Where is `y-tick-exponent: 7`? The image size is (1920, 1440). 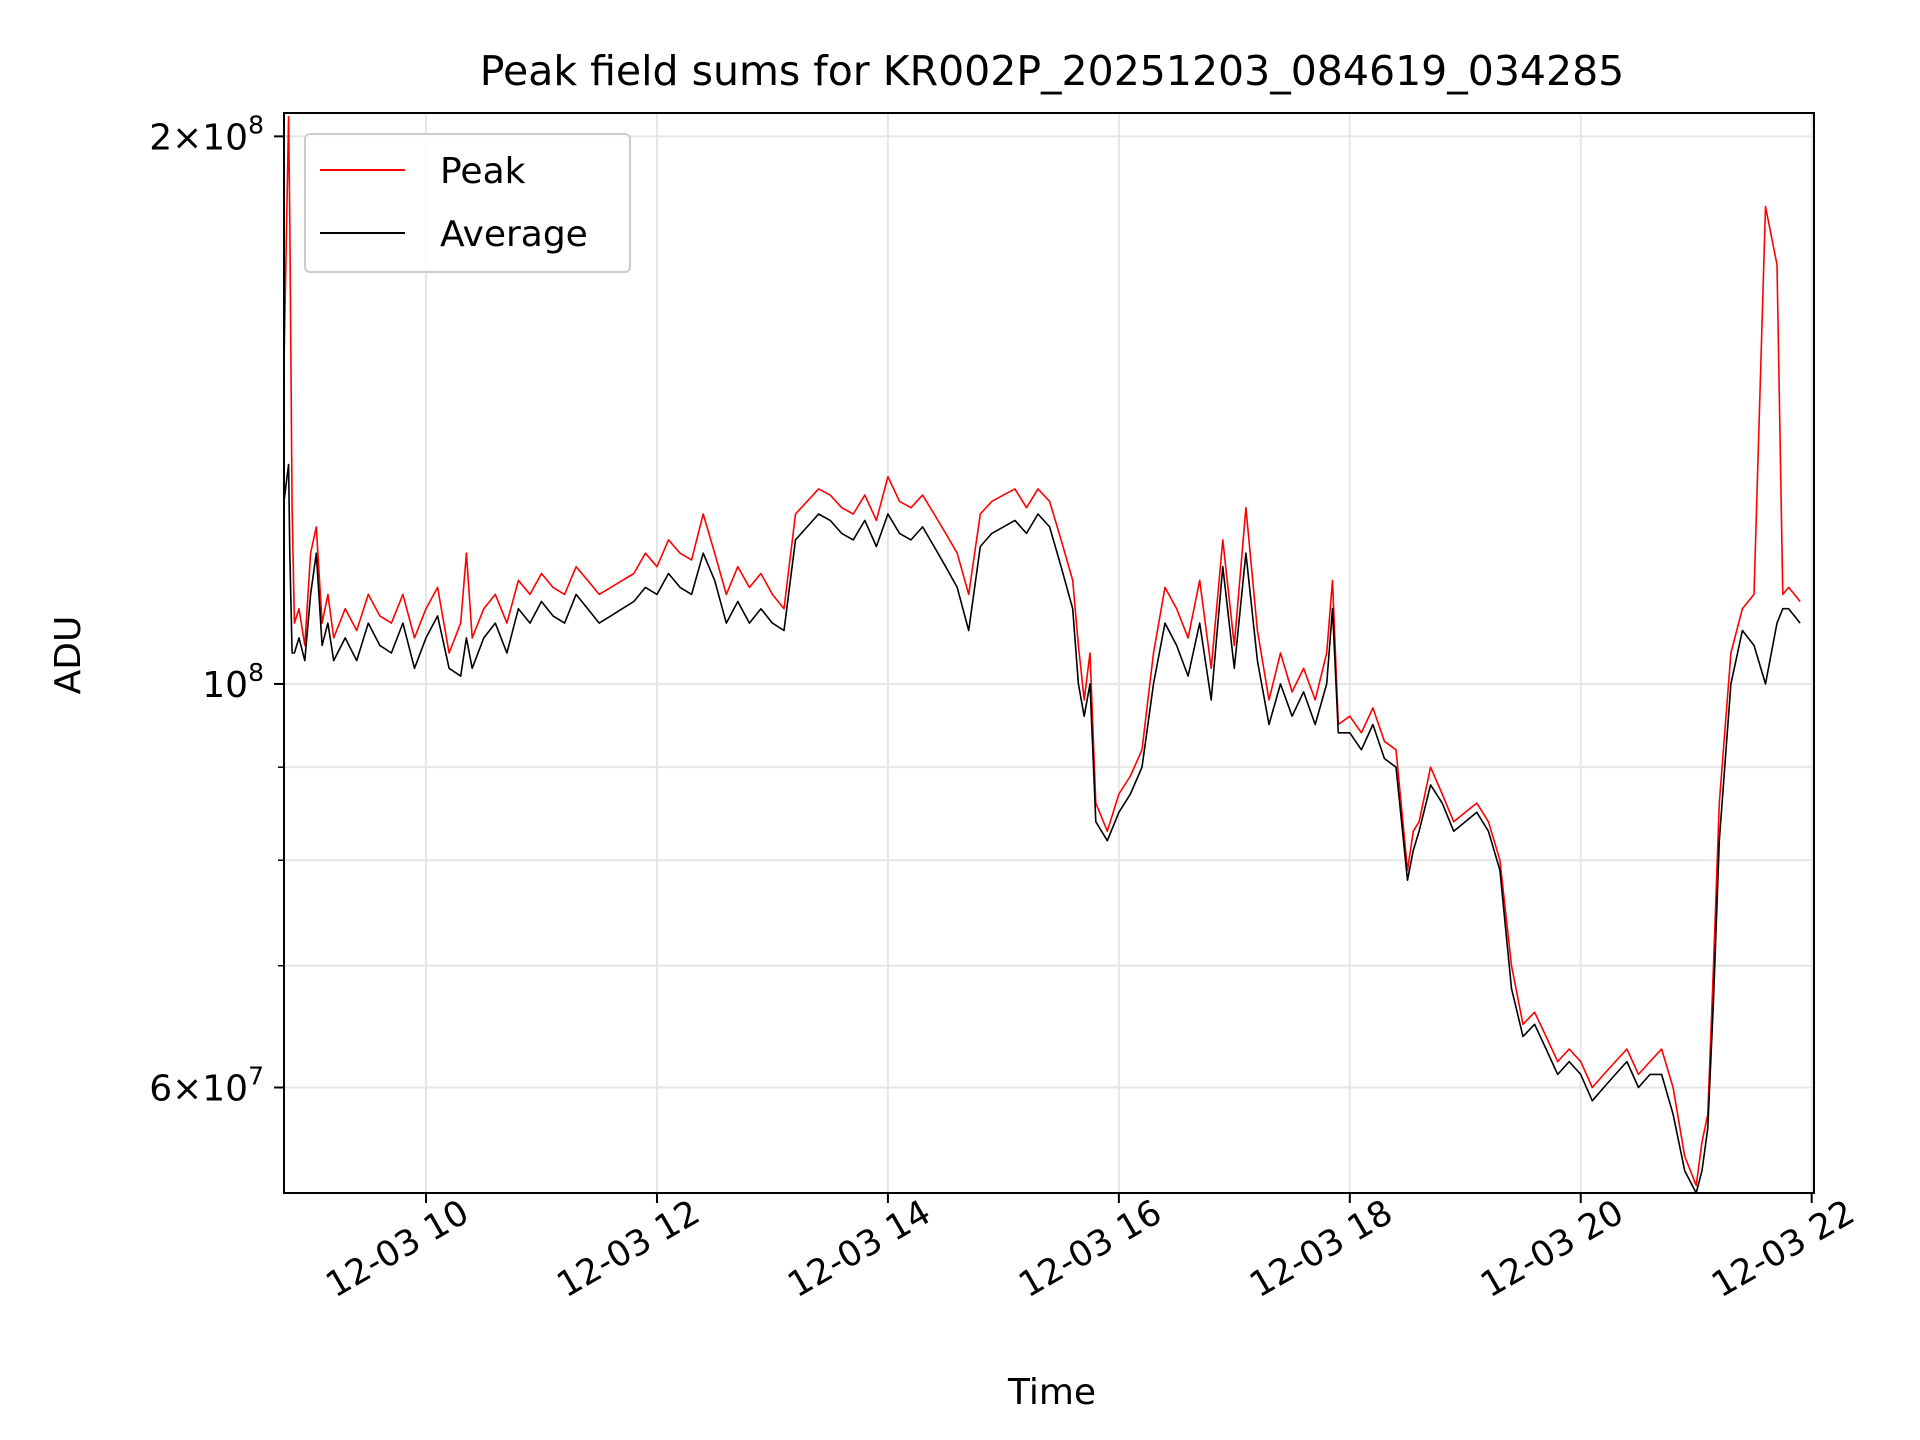 y-tick-exponent: 7 is located at coordinates (256, 1076).